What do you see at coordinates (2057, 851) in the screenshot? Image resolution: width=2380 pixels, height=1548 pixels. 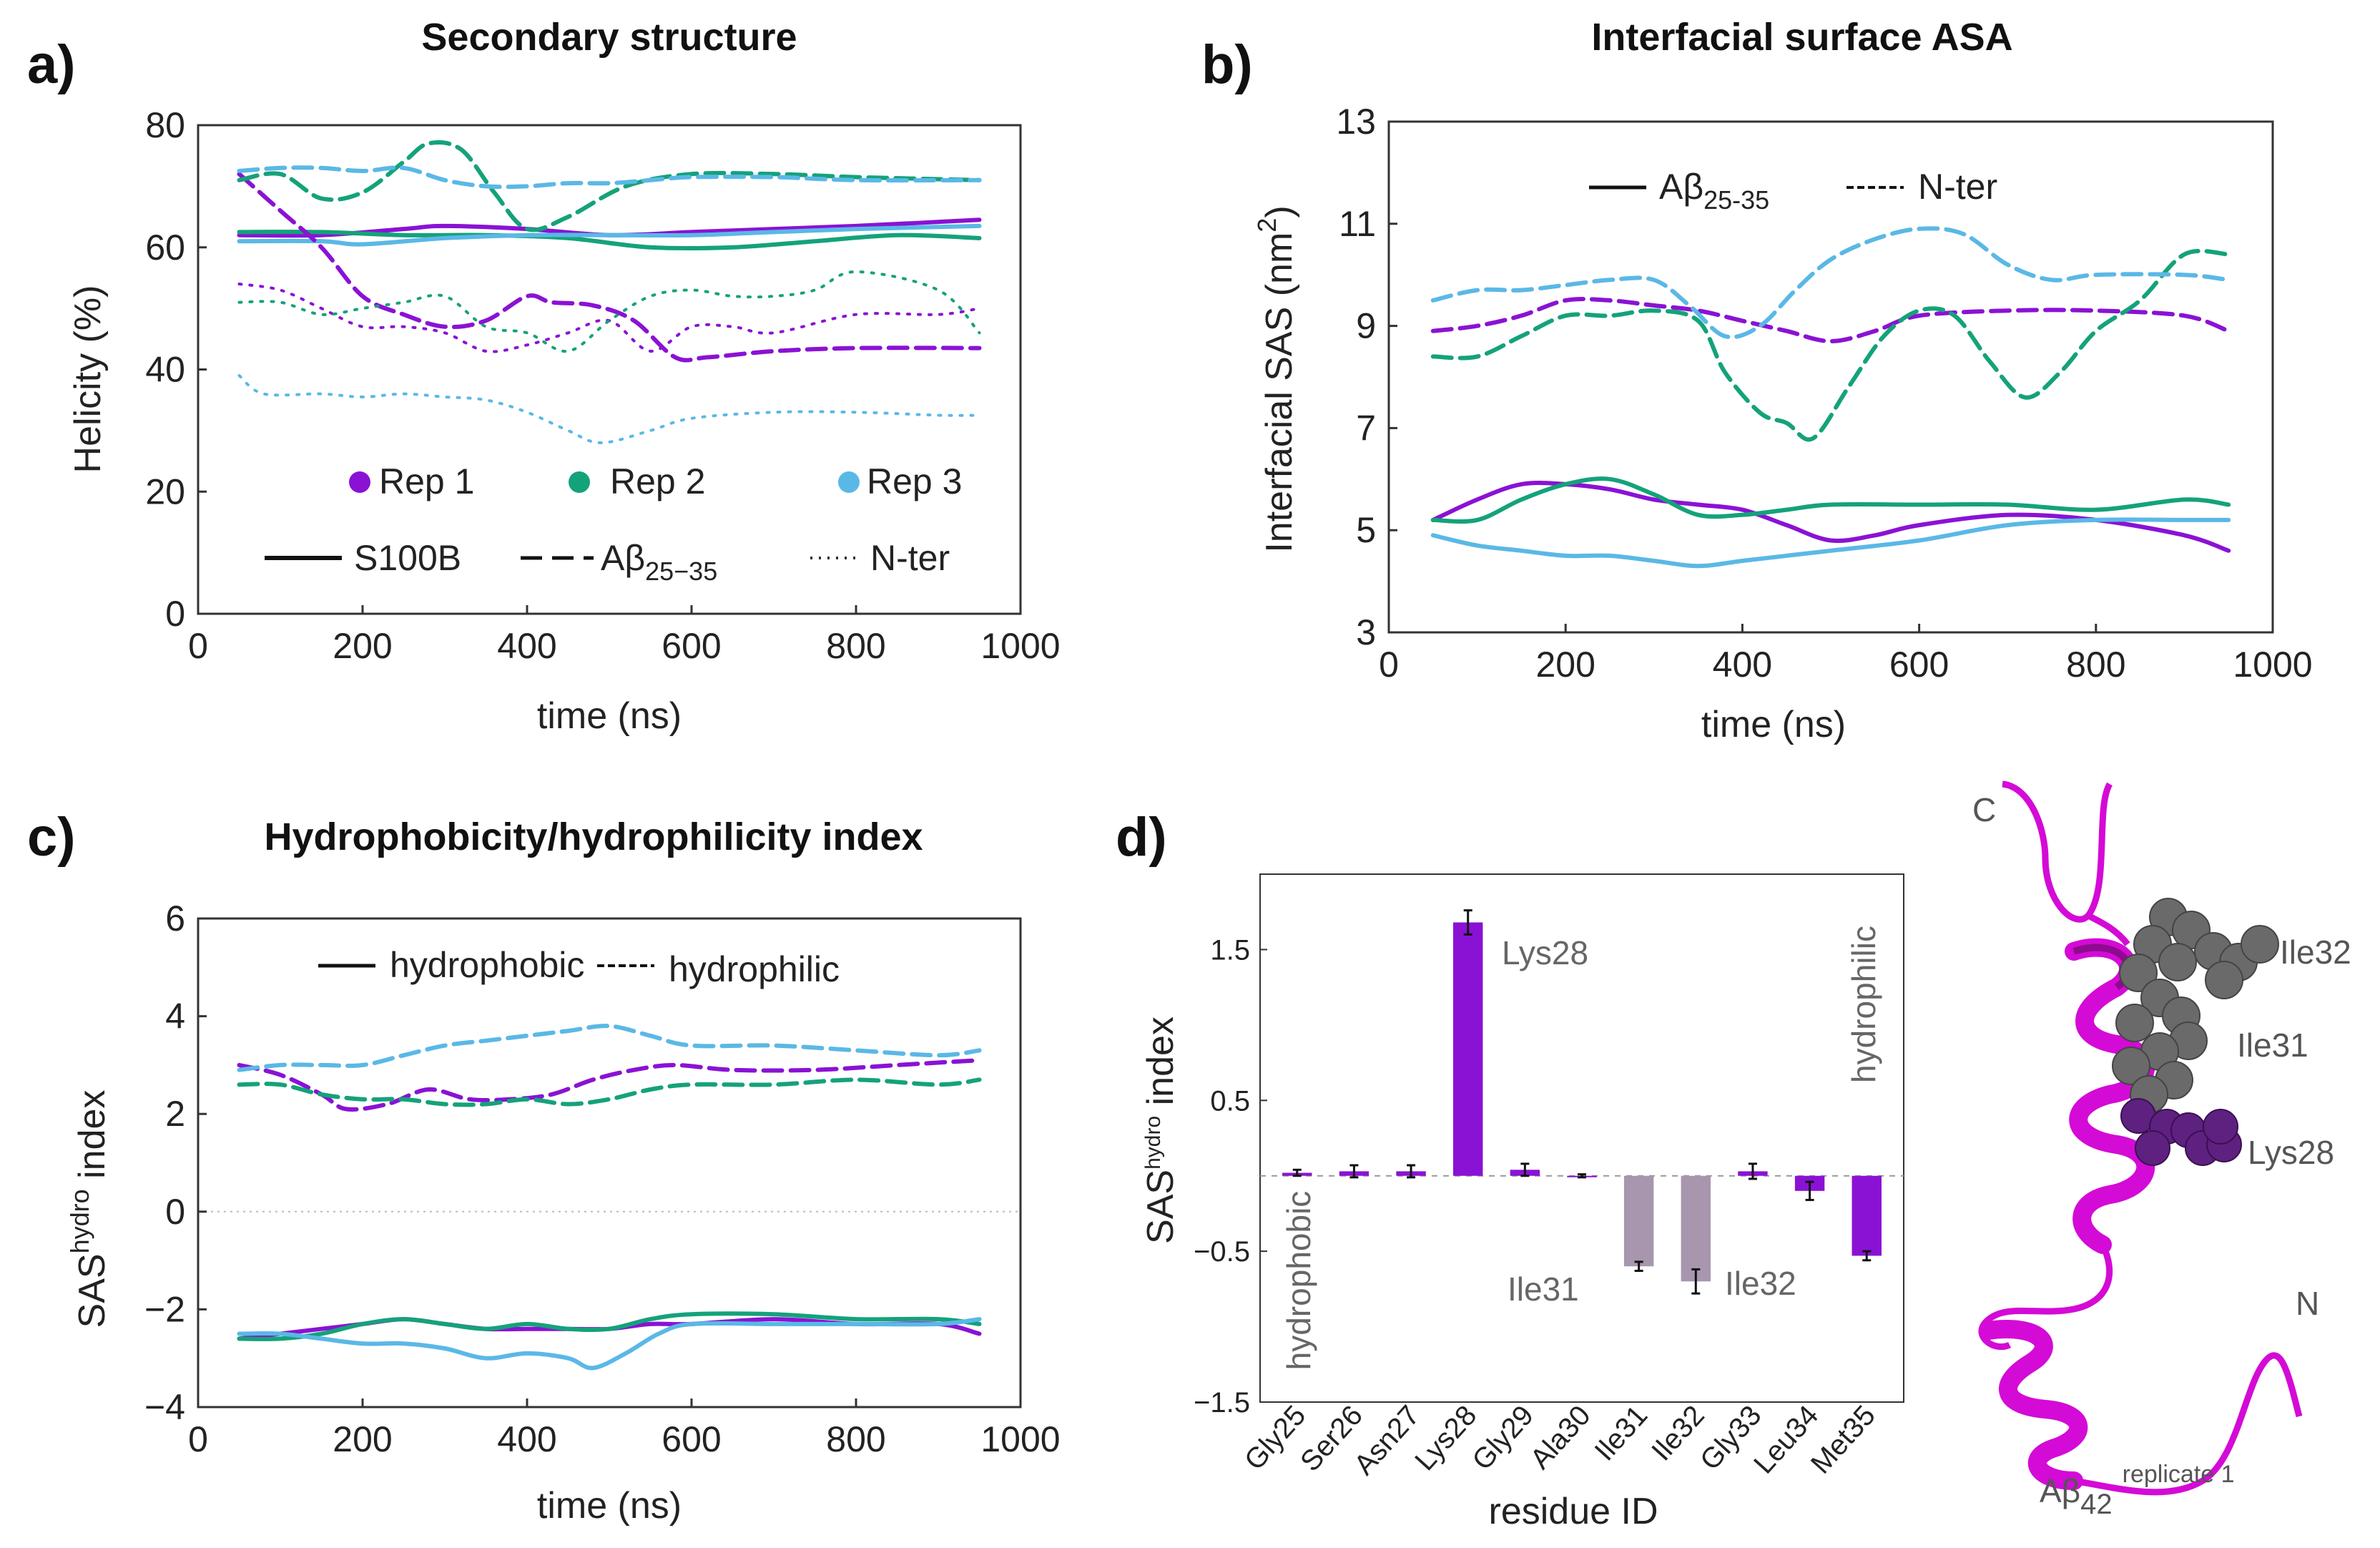 I see `ribbon-c-coil` at bounding box center [2057, 851].